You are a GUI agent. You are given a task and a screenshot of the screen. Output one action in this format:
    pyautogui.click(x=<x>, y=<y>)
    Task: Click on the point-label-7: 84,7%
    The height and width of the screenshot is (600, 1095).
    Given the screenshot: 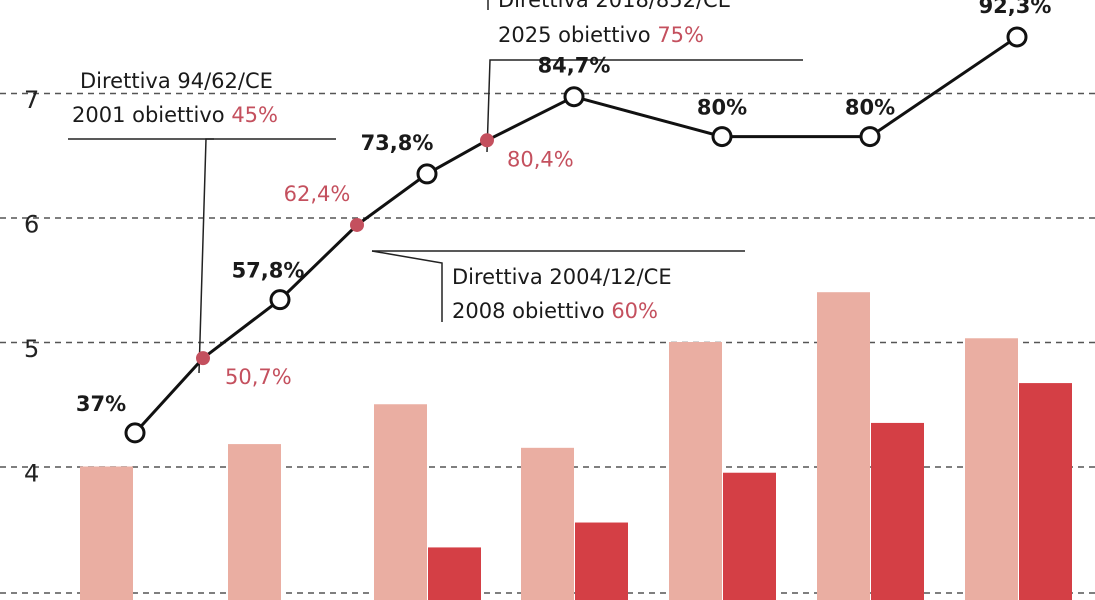 What is the action you would take?
    pyautogui.click(x=574, y=66)
    